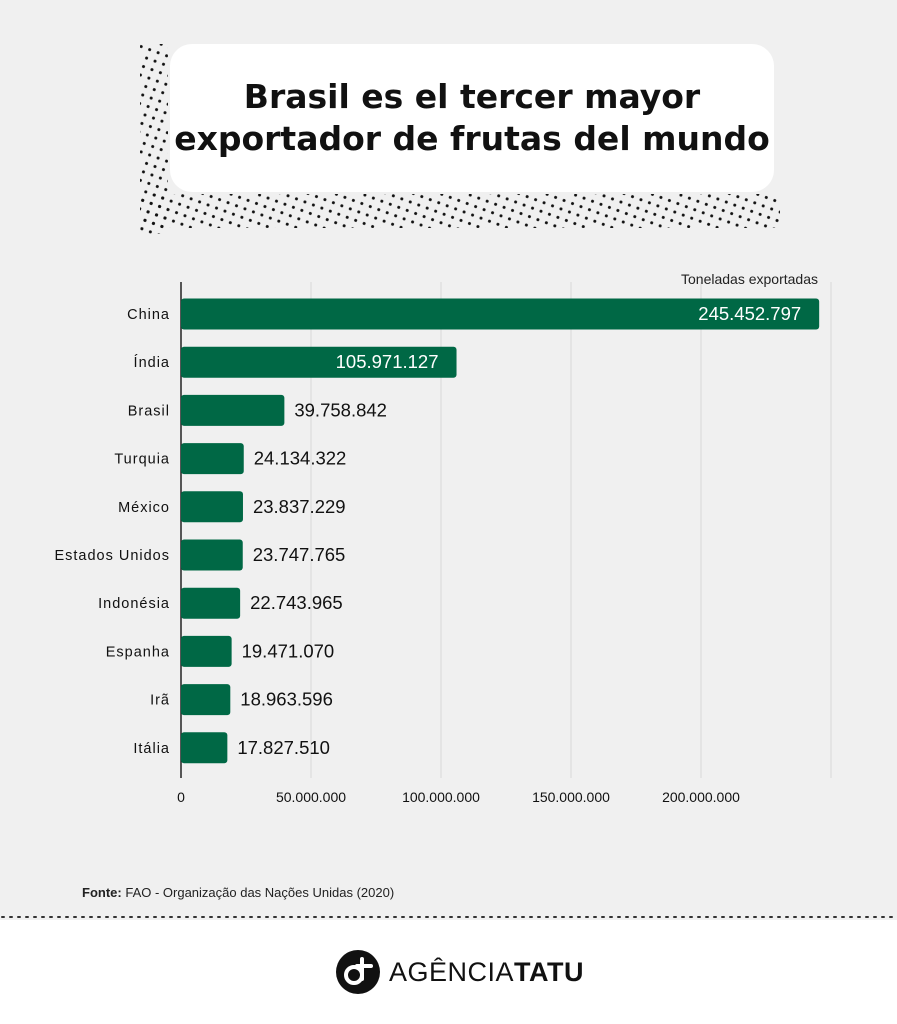 This screenshot has width=897, height=1024. What do you see at coordinates (134, 604) in the screenshot?
I see `category-label: Indonésia` at bounding box center [134, 604].